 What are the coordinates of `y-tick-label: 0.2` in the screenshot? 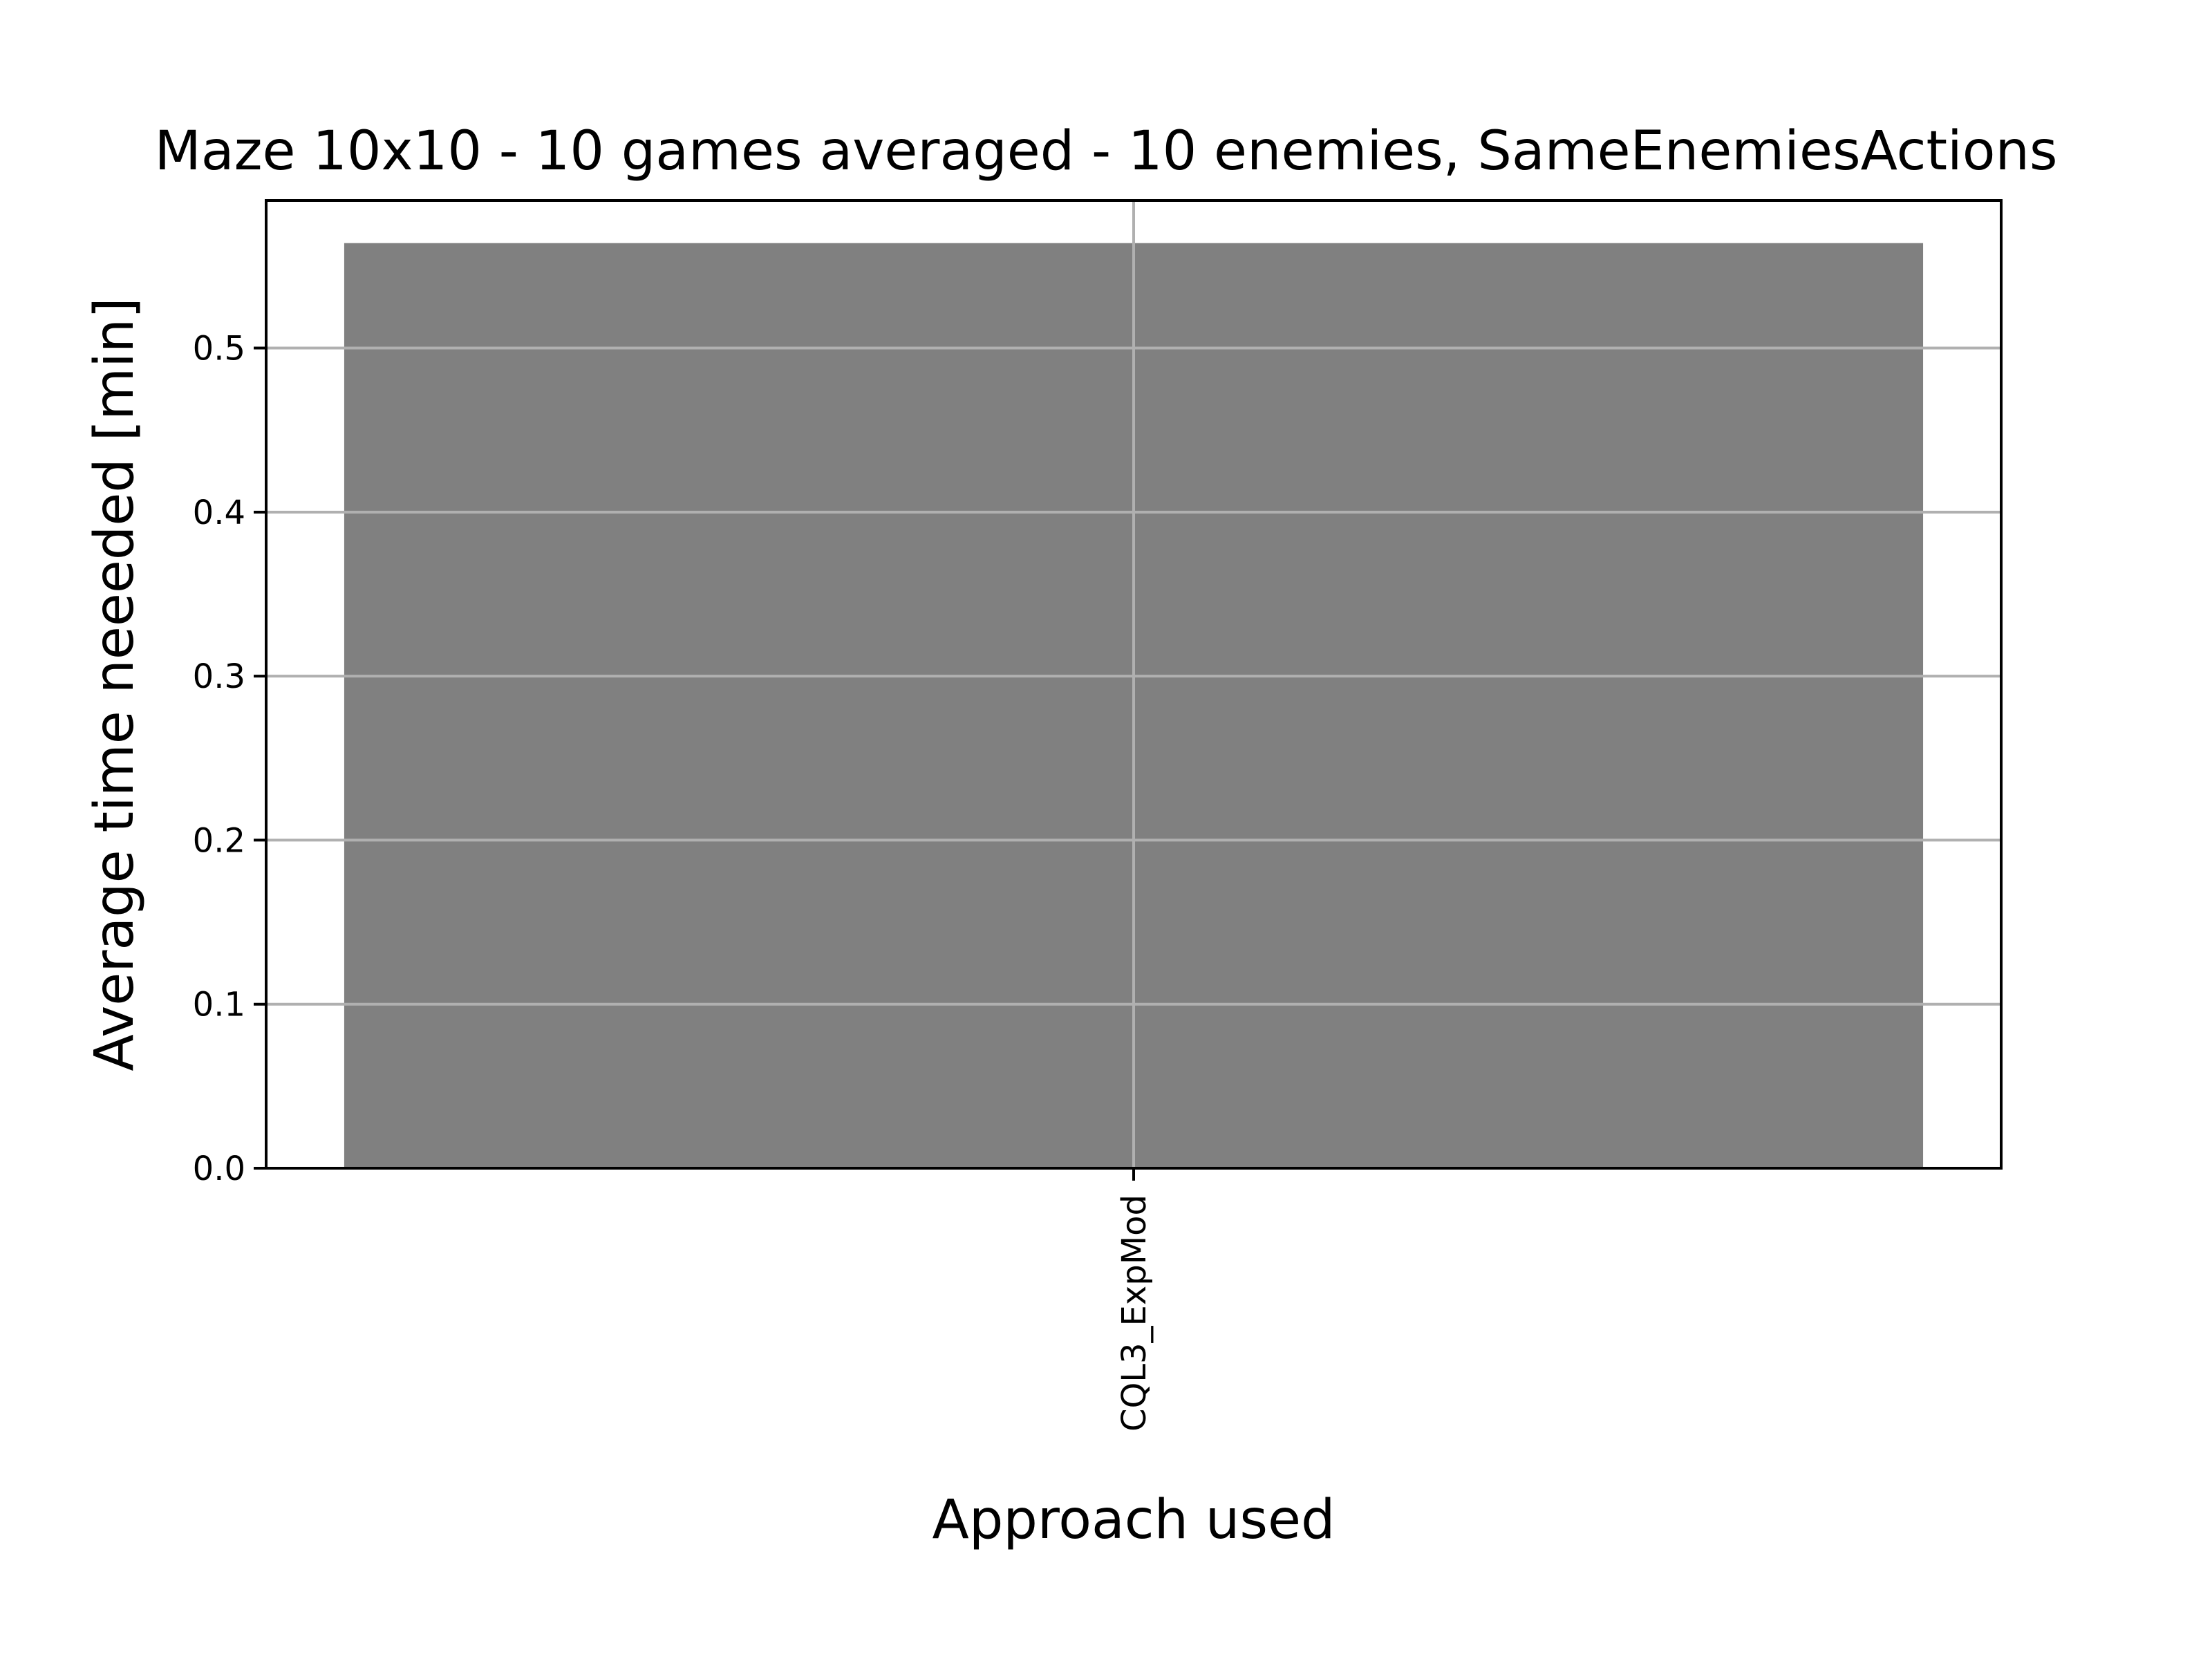 It's located at (219, 840).